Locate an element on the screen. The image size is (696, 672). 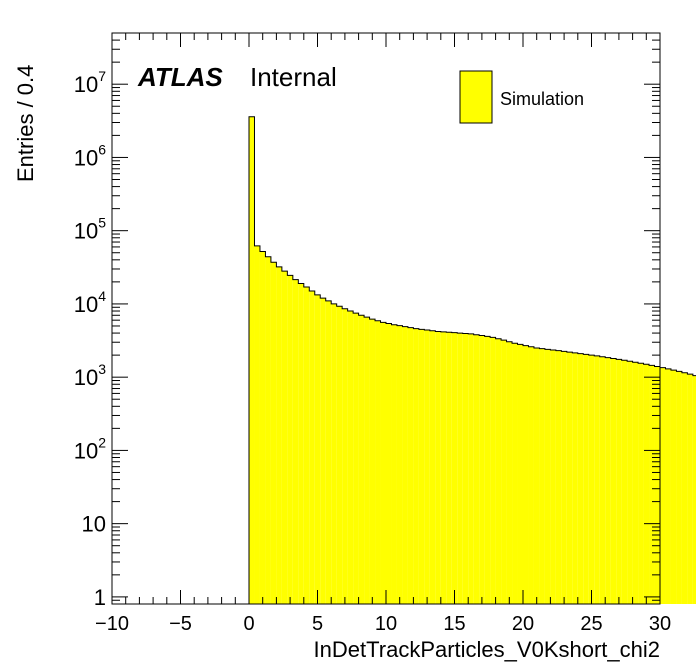
y-tick-label: 10³ is located at coordinates (90, 375).